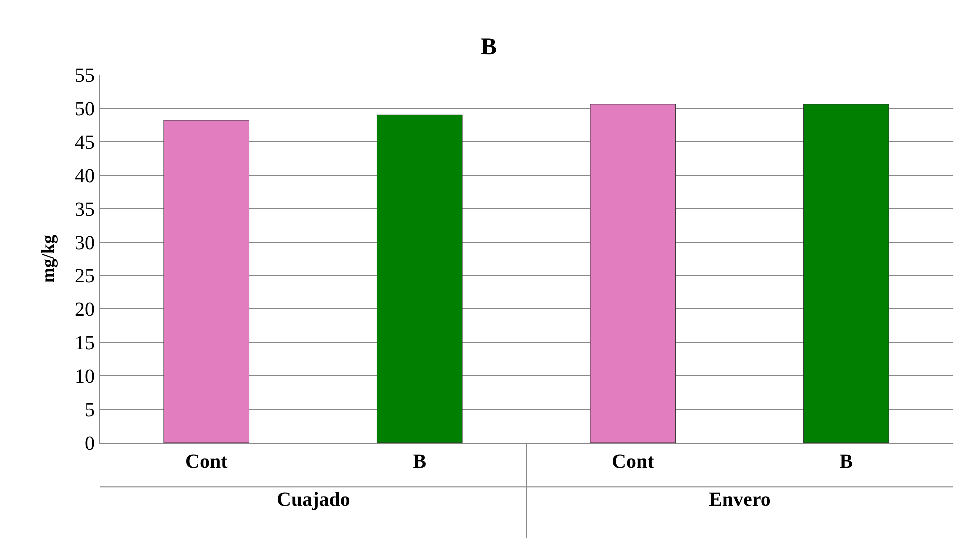  What do you see at coordinates (85, 176) in the screenshot?
I see `y-tick-label: 40` at bounding box center [85, 176].